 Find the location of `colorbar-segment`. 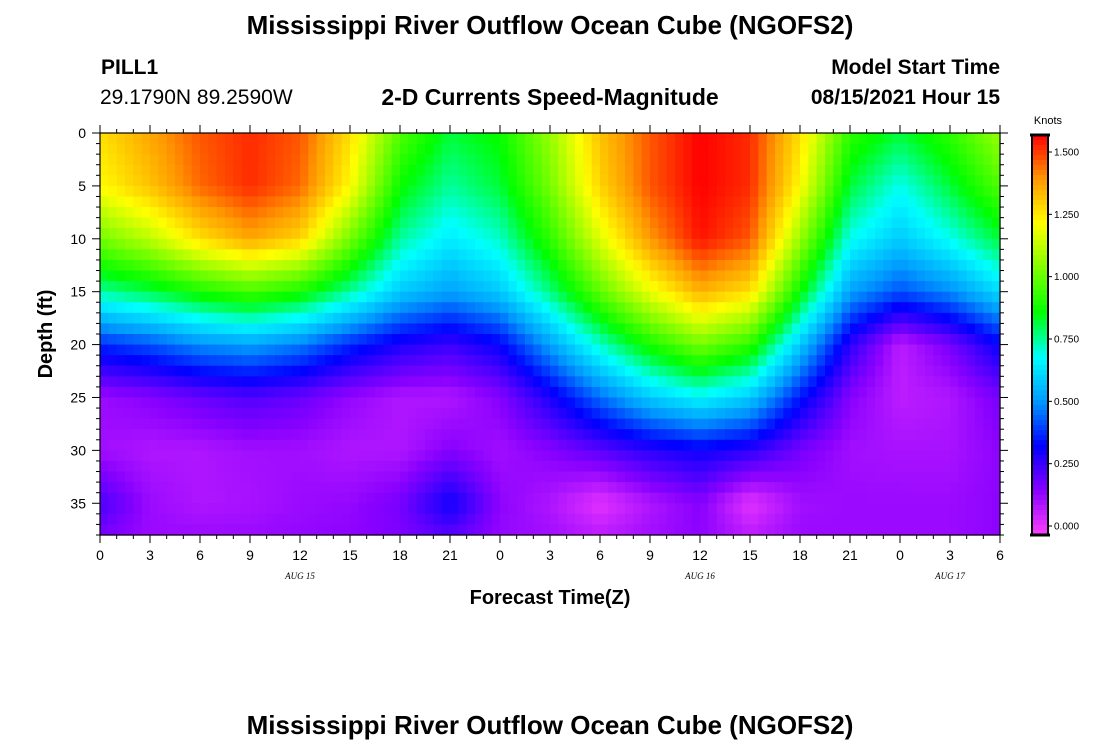

colorbar-segment is located at coordinates (1040, 463).